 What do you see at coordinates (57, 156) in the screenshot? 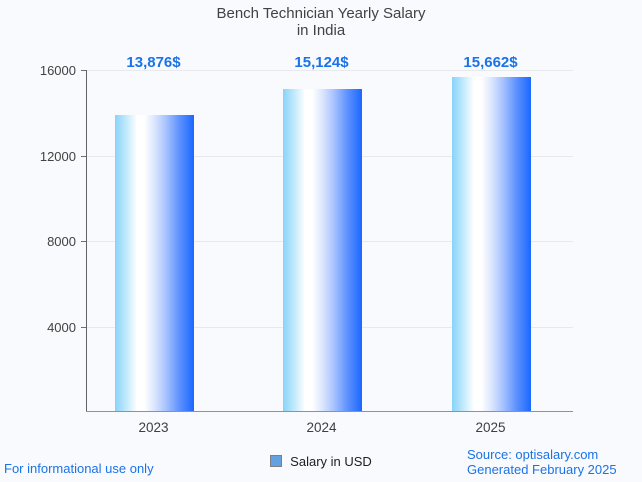
I see `y-tick-label: 12000` at bounding box center [57, 156].